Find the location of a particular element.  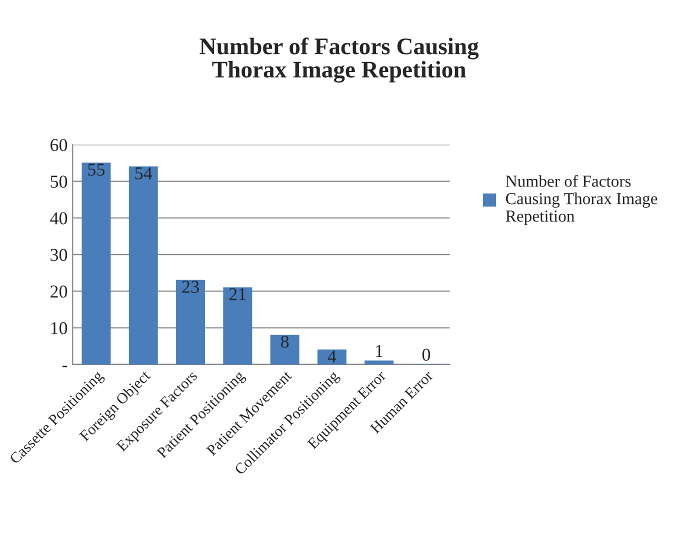

y-tick-label: - is located at coordinates (65, 367).